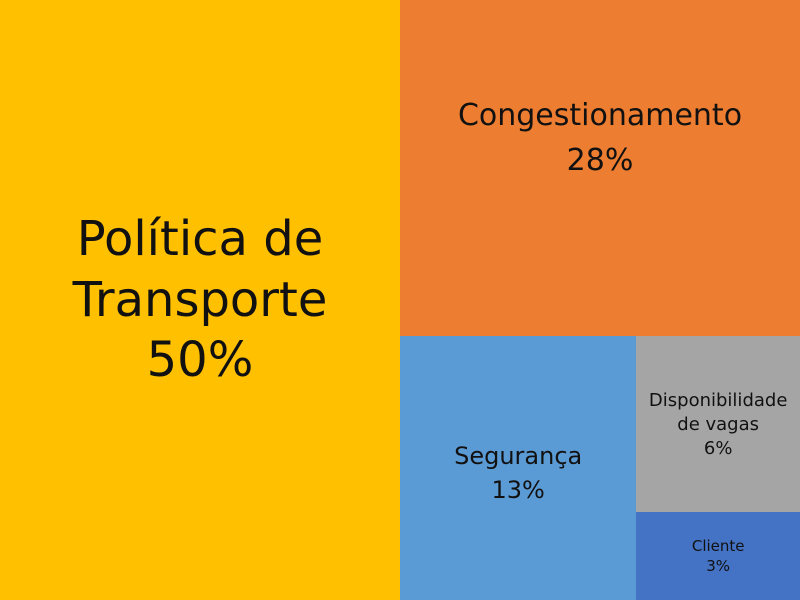 The width and height of the screenshot is (800, 600). I want to click on tile-cliente: Cliente 3%, so click(718, 556).